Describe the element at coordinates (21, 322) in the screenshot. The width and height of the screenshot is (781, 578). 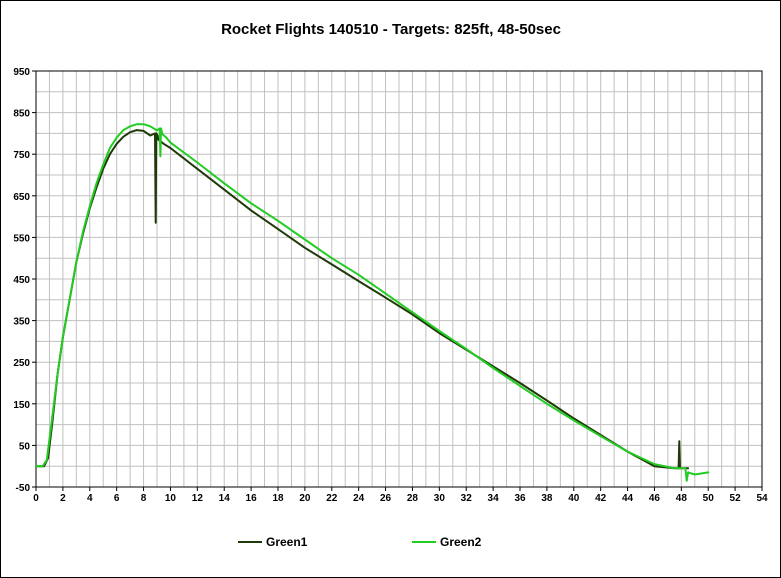
I see `y-tick-label: 350` at that location.